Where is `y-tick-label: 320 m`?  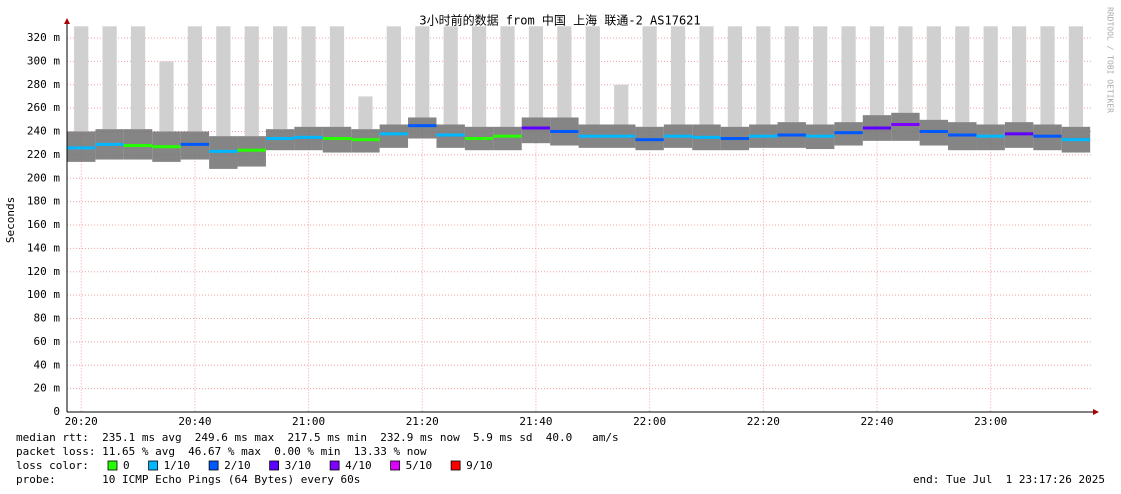
y-tick-label: 320 m is located at coordinates (43, 37).